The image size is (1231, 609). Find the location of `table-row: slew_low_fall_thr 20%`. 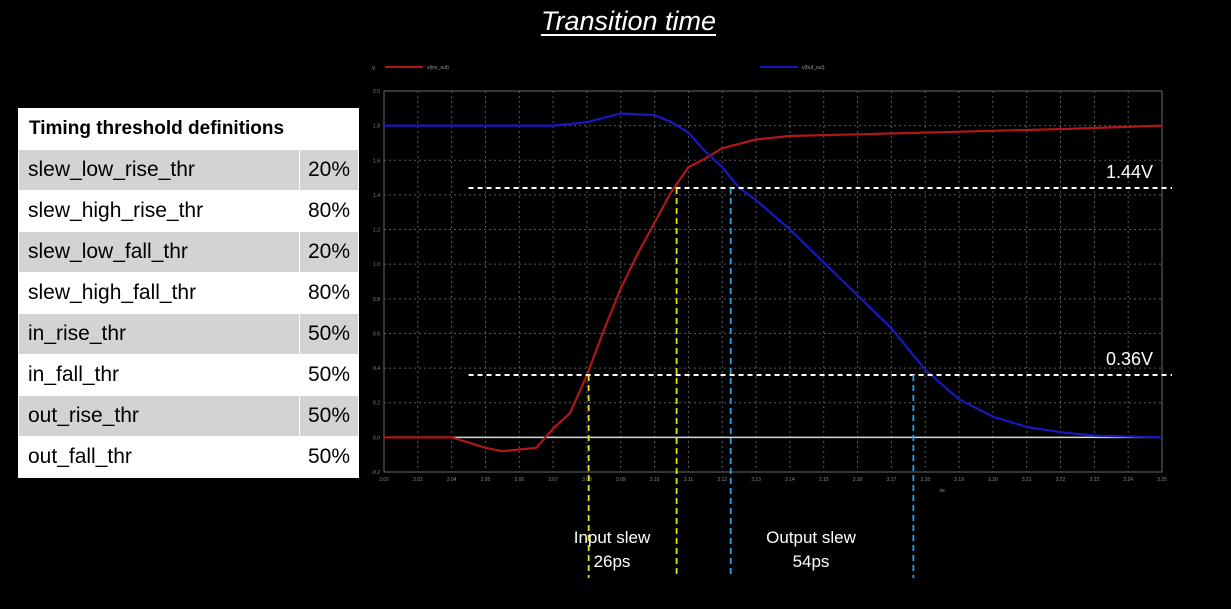

table-row: slew_low_fall_thr 20% is located at coordinates (189, 252).